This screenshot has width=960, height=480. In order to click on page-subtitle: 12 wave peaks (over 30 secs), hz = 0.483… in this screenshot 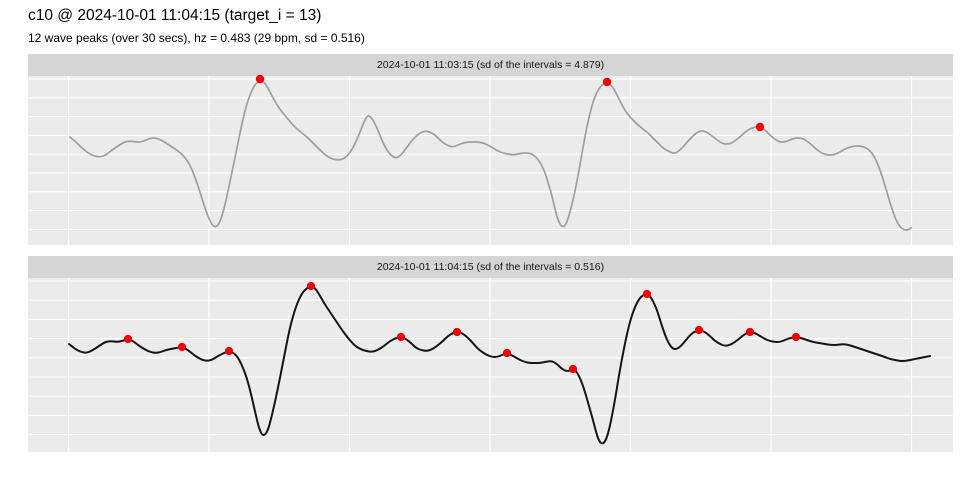, I will do `click(196, 38)`.